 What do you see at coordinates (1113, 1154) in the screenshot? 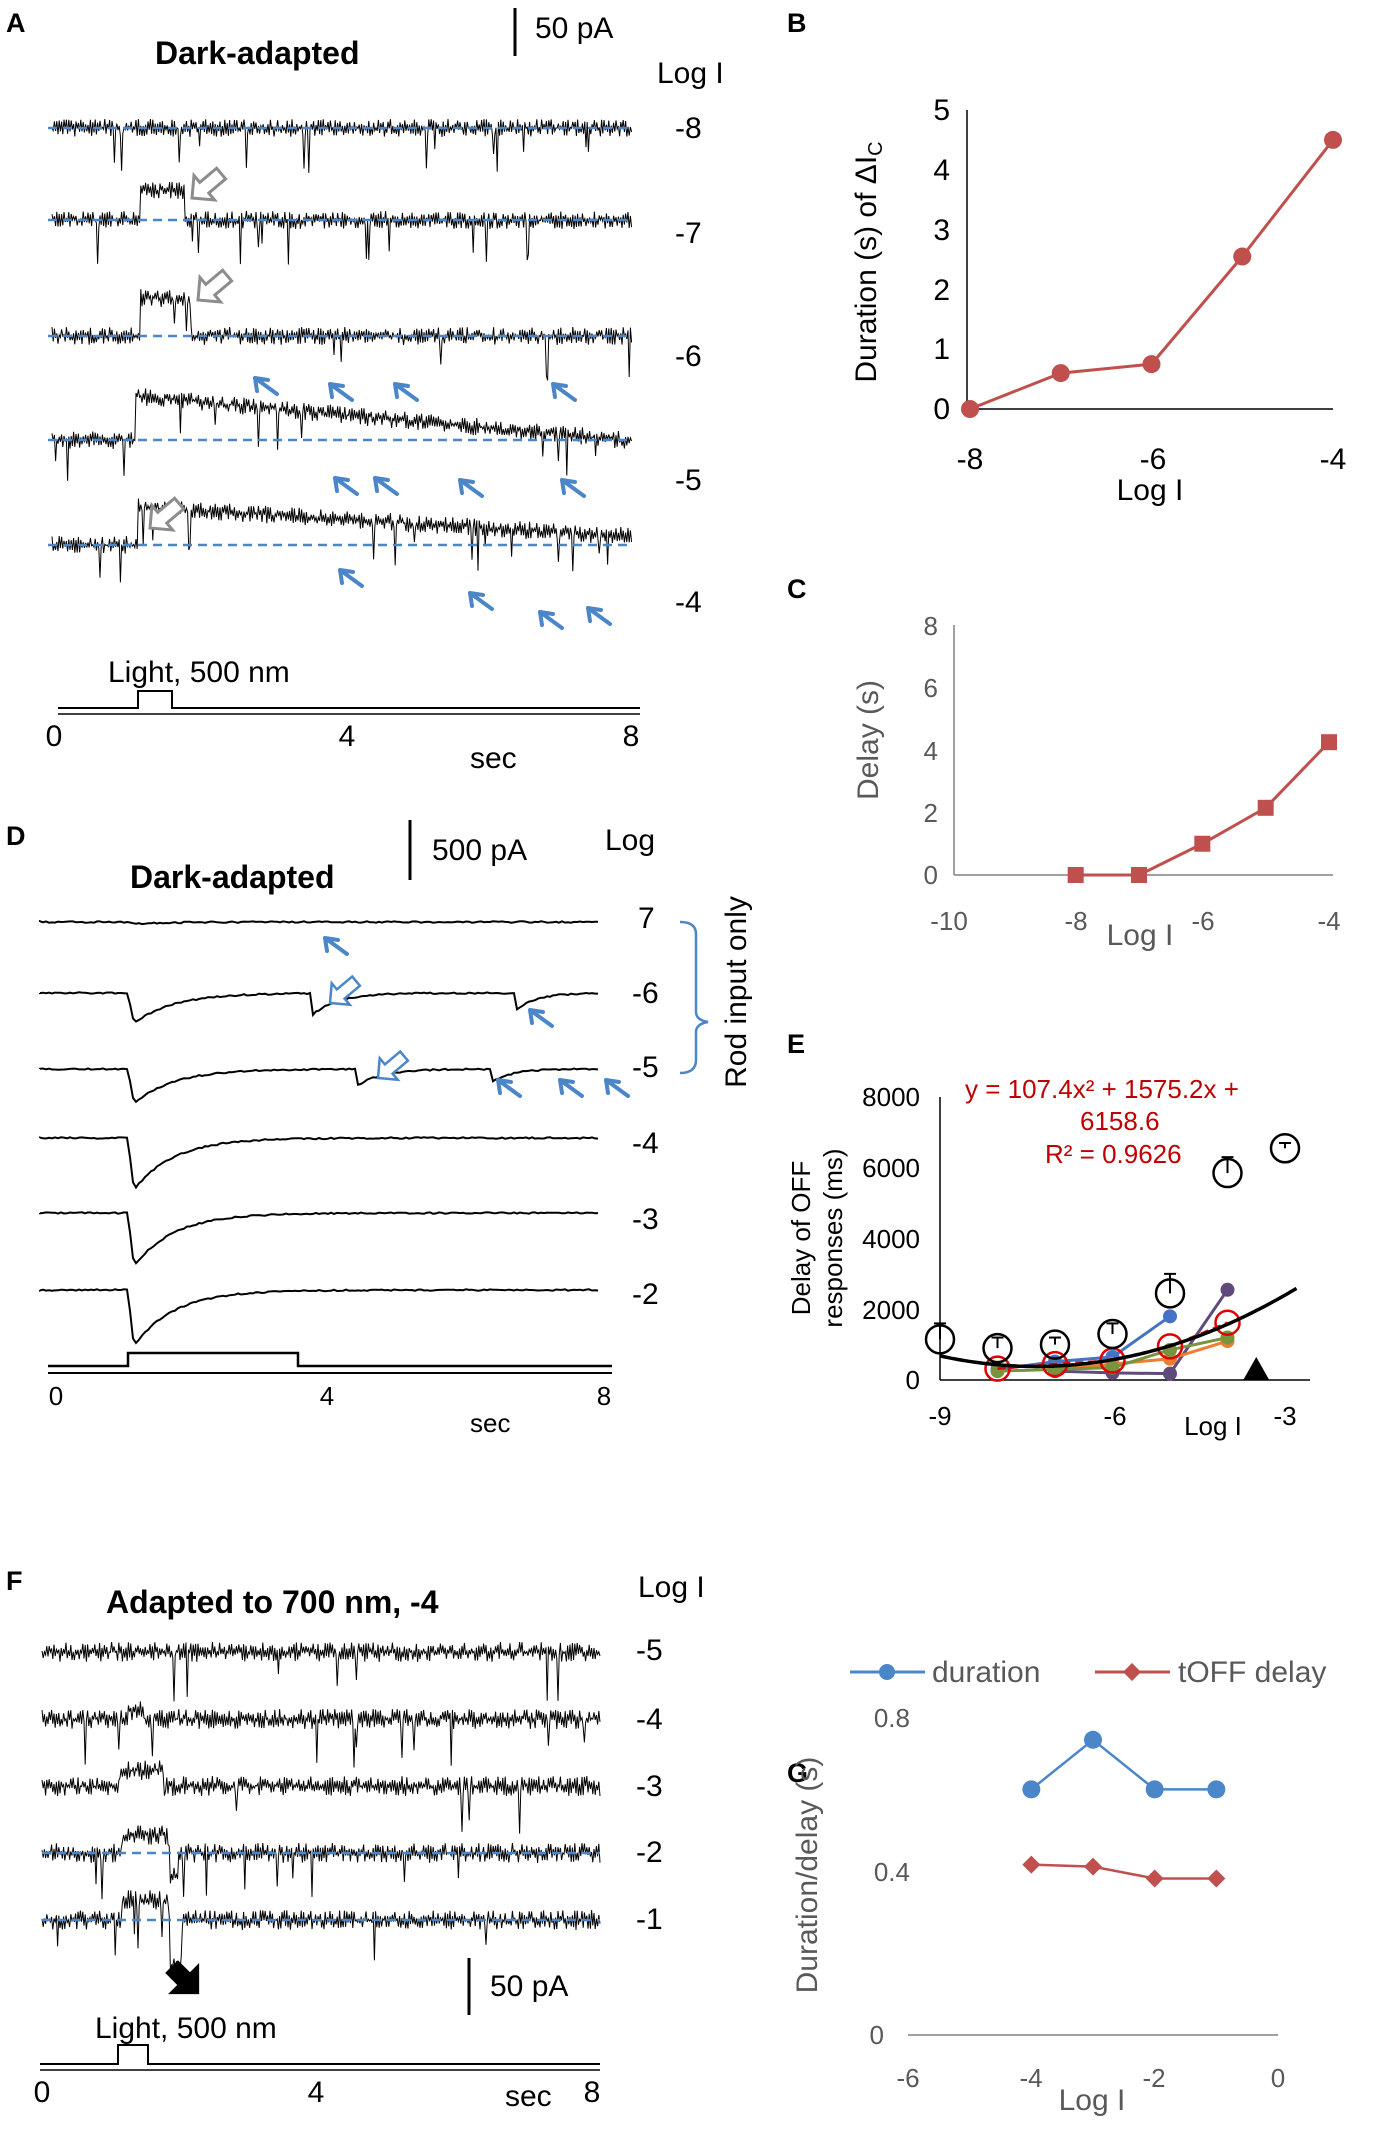
I see `panel-e-r-squared: R² = 0.9626` at bounding box center [1113, 1154].